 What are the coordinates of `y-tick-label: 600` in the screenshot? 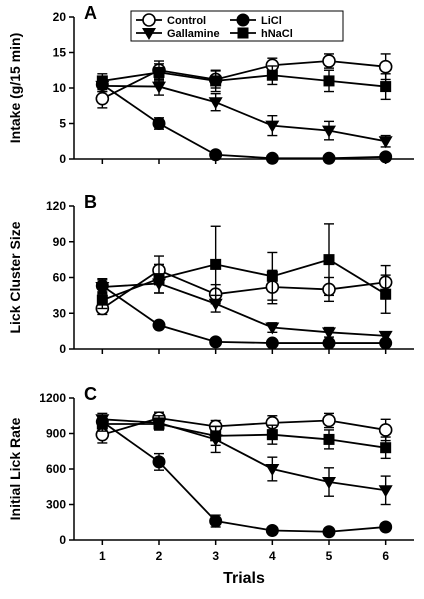 It's located at (56, 469).